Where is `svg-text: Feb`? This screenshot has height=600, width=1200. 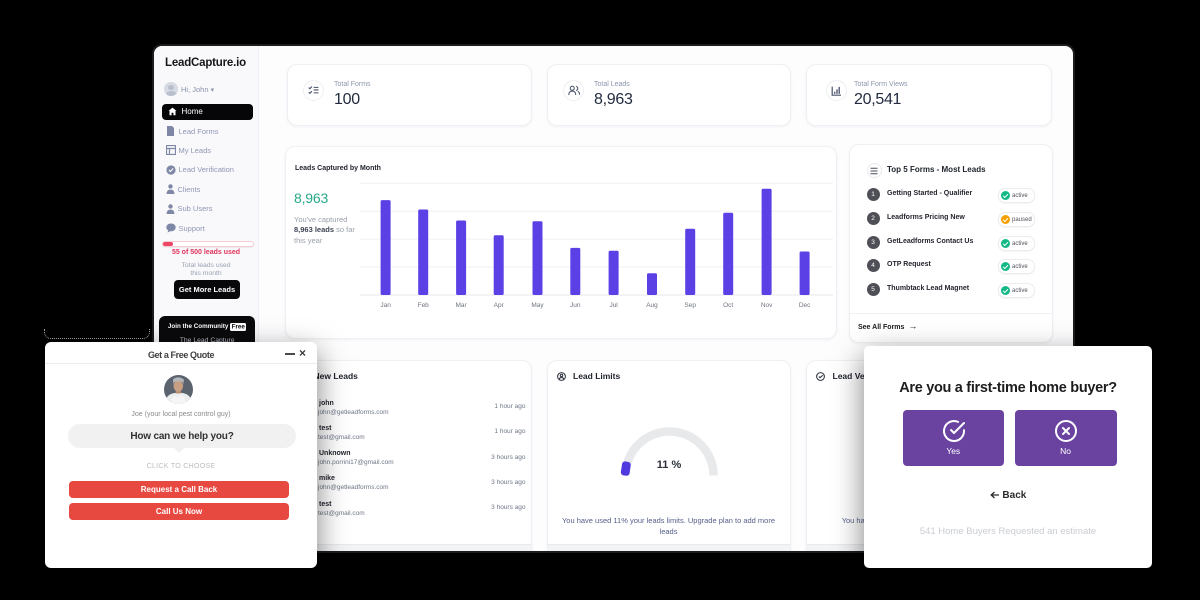
svg-text: Feb is located at coordinates (424, 305).